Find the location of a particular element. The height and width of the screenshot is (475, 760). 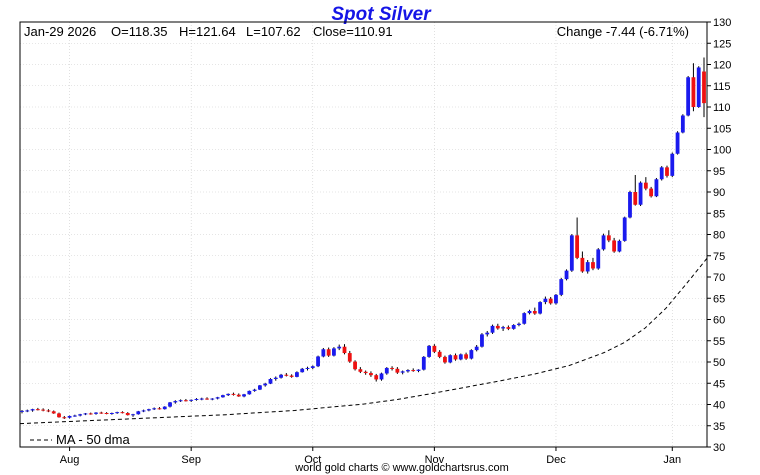

x-tick-label: Nov is located at coordinates (435, 460).